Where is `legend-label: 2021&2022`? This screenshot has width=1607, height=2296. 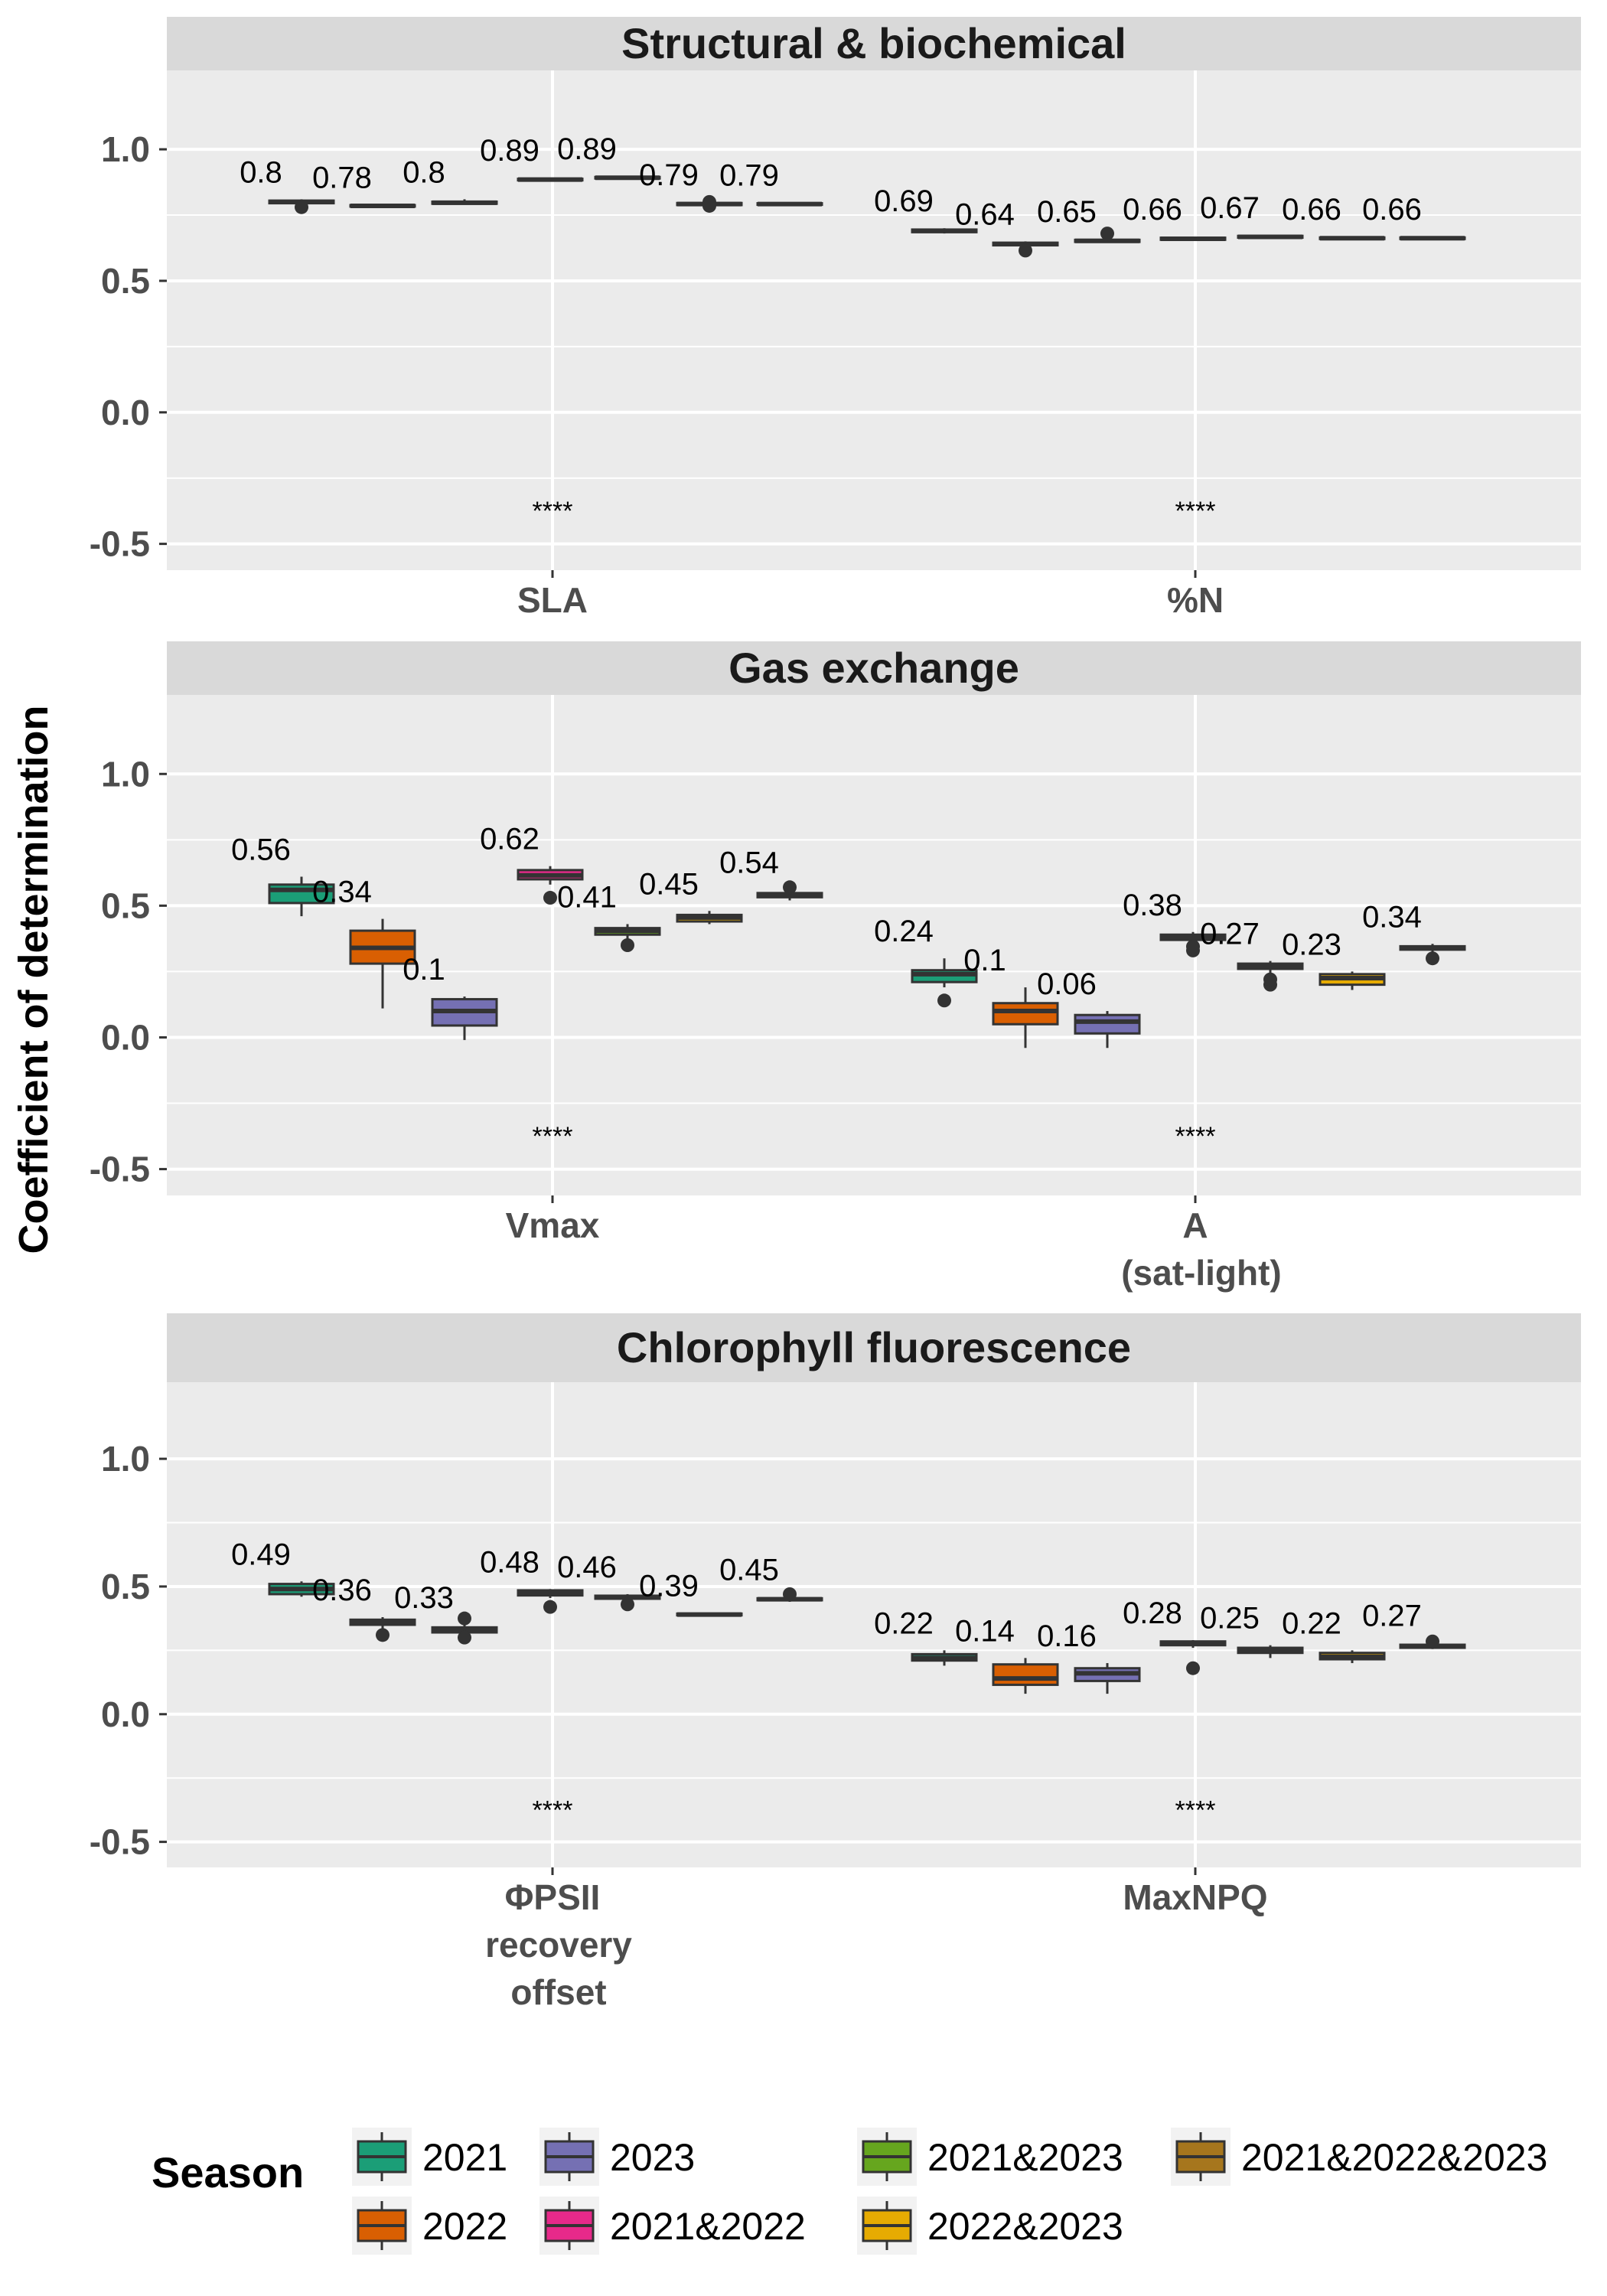
legend-label: 2021&2022 is located at coordinates (708, 2226).